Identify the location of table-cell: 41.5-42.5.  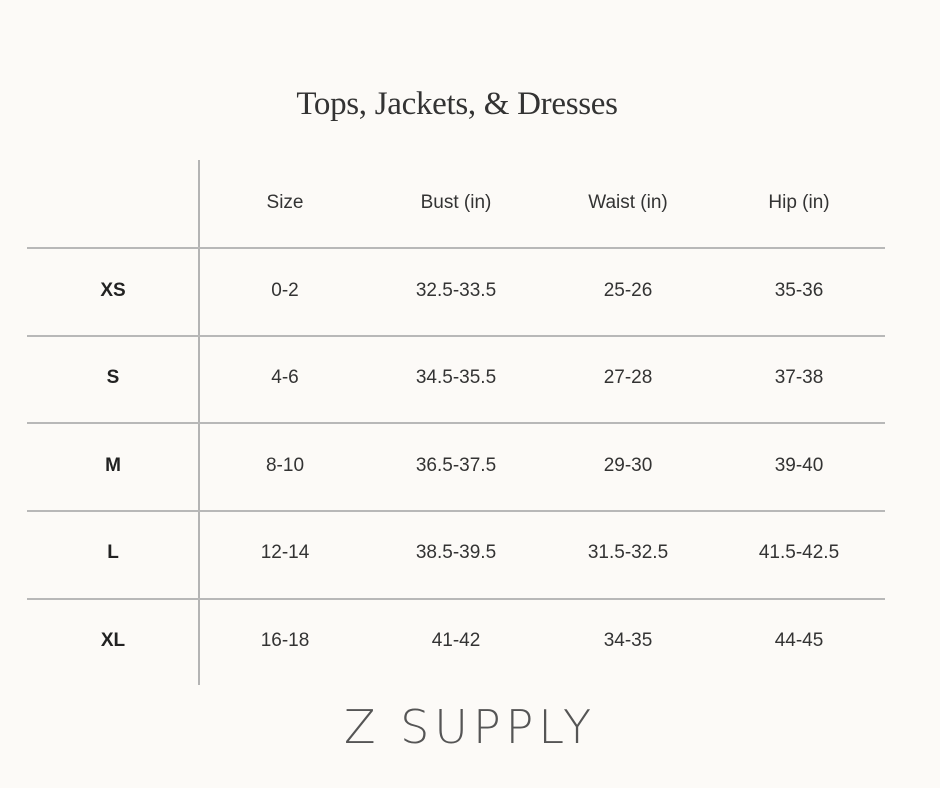
(799, 552).